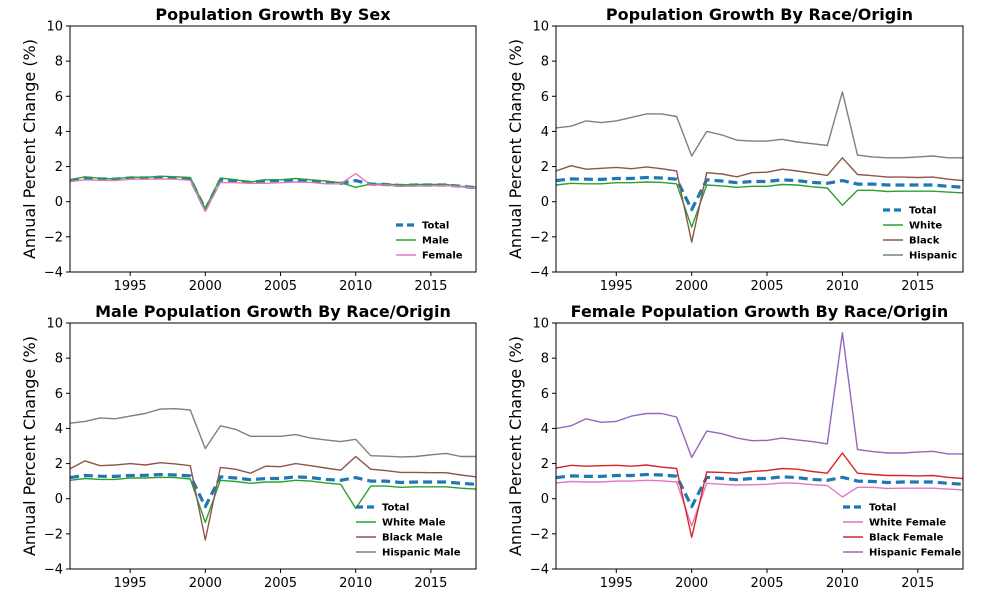 The width and height of the screenshot is (995, 600). What do you see at coordinates (273, 433) in the screenshot?
I see `series-line-hispanic-male` at bounding box center [273, 433].